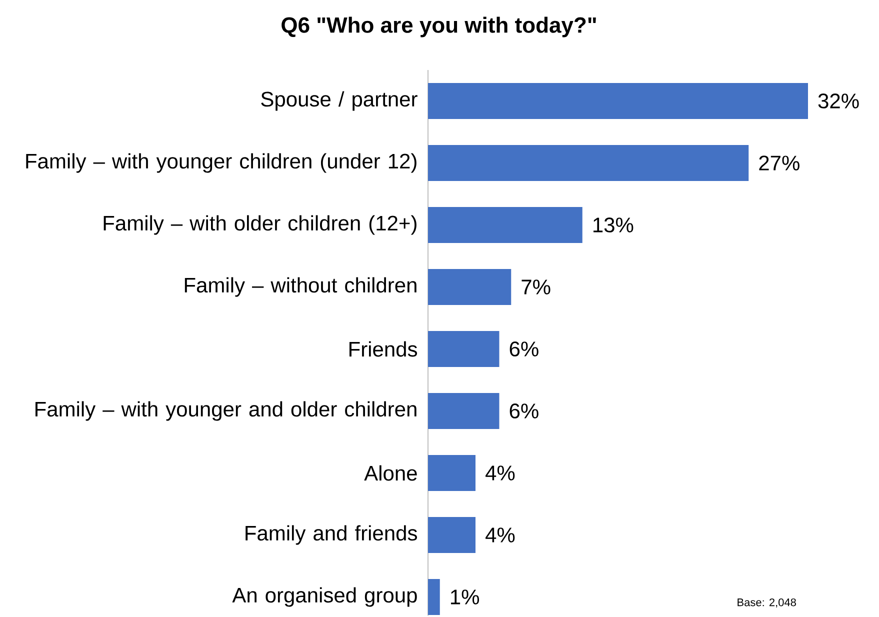 Image resolution: width=879 pixels, height=617 pixels. Describe the element at coordinates (439, 27) in the screenshot. I see `chart-title: Q6 "Who are you with today?"` at that location.